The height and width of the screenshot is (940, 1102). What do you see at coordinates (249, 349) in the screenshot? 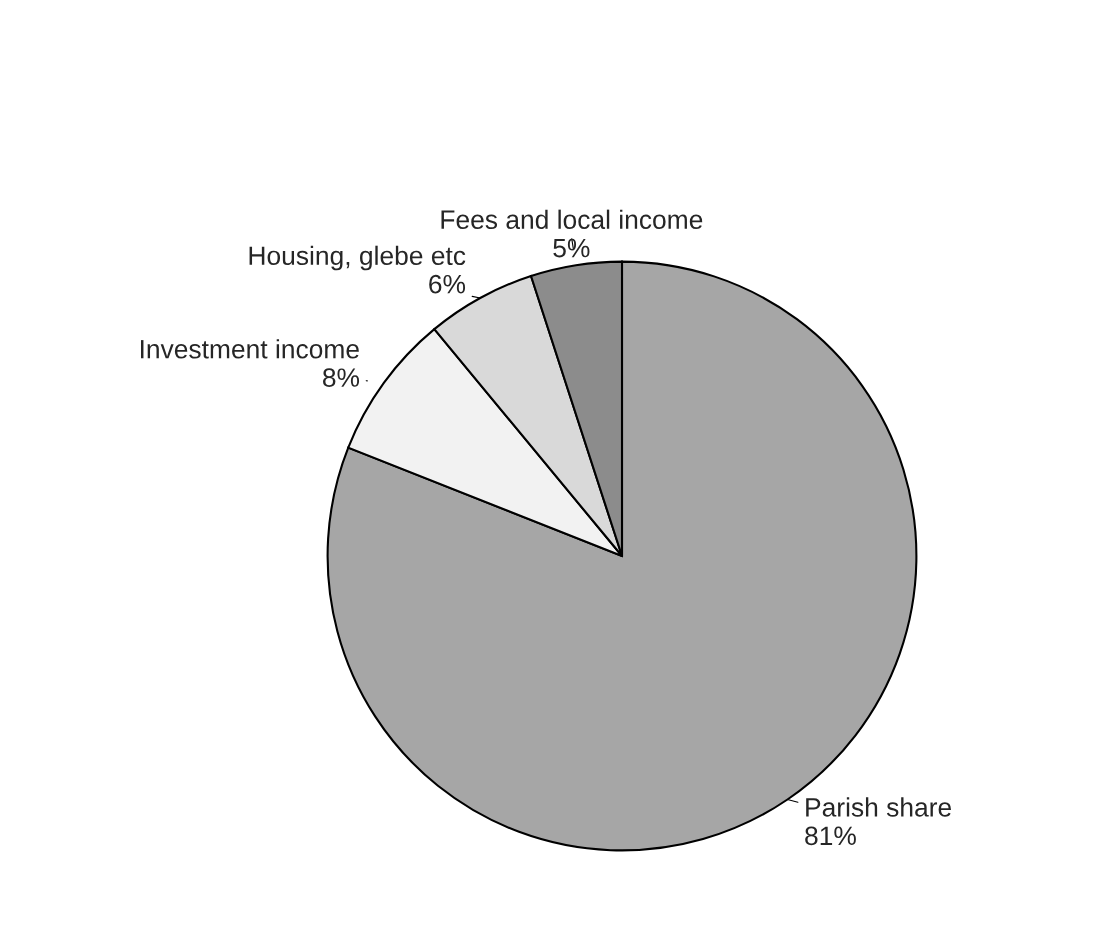
I see `slice-label: Investment income` at bounding box center [249, 349].